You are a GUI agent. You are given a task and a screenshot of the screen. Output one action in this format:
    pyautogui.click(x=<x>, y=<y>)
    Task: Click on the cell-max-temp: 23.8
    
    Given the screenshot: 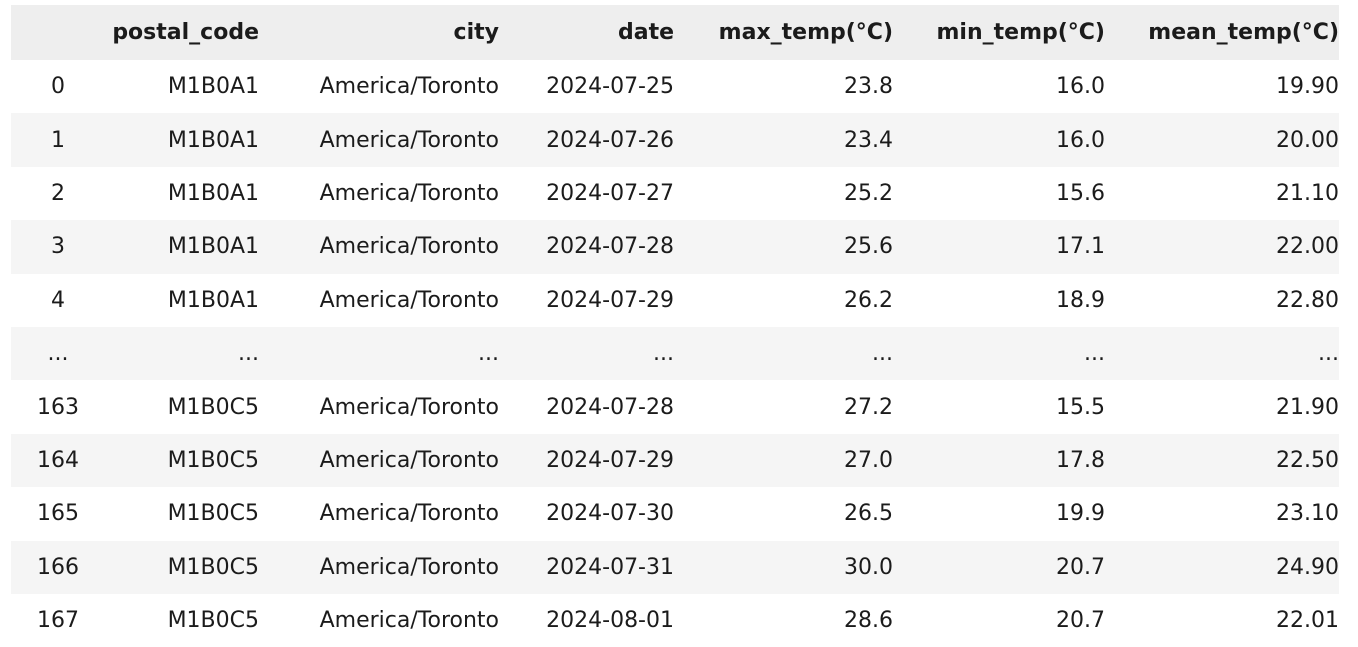 What is the action you would take?
    pyautogui.click(x=868, y=87)
    